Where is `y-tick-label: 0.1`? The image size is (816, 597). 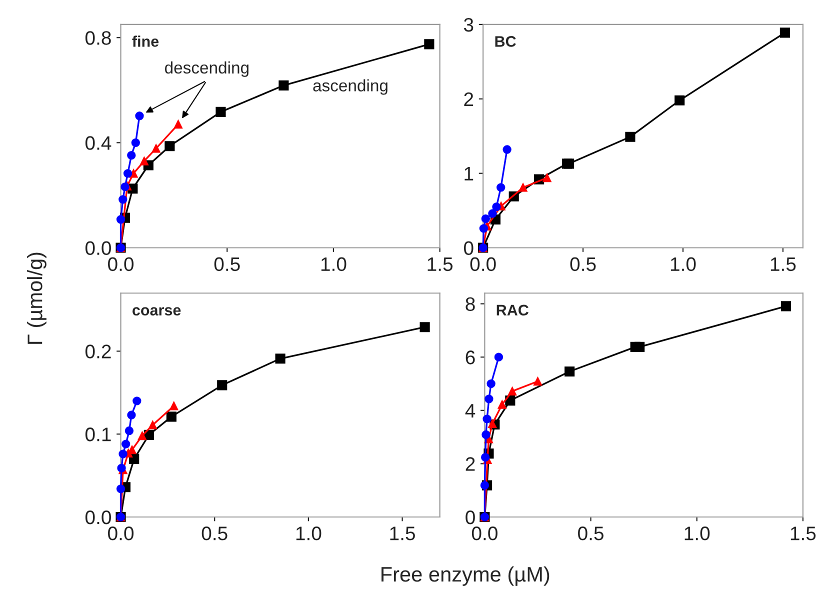
y-tick-label: 0.1 is located at coordinates (98, 435).